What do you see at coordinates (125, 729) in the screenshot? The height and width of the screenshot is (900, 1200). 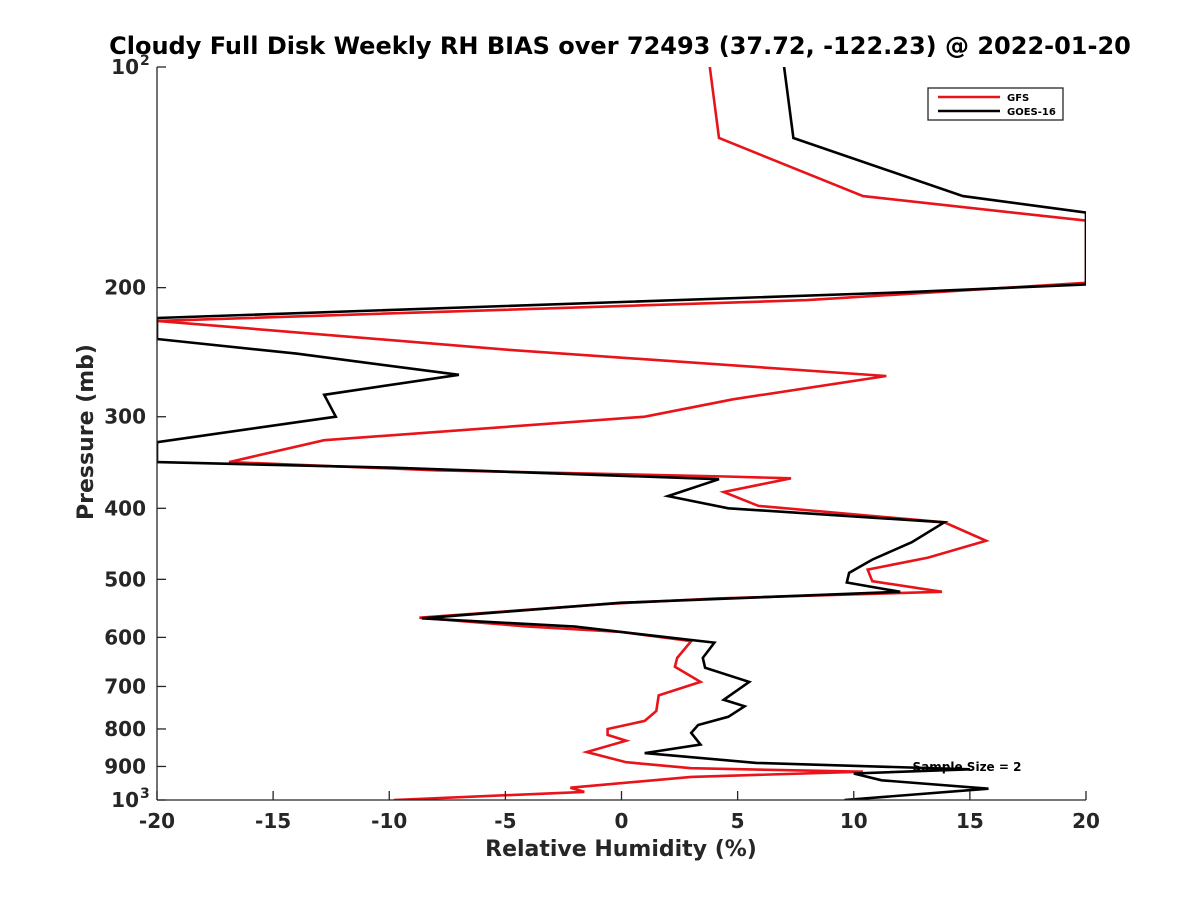 I see `y-tick-label: 800` at bounding box center [125, 729].